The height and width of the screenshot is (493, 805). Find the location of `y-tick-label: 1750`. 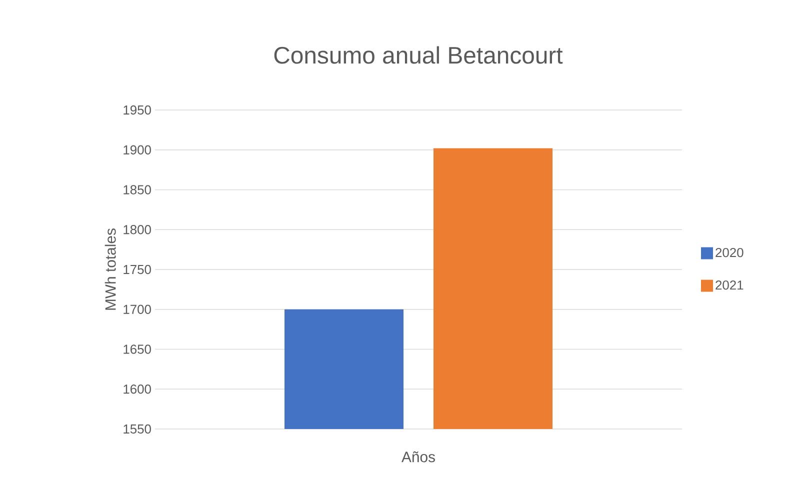

y-tick-label: 1750 is located at coordinates (137, 269).